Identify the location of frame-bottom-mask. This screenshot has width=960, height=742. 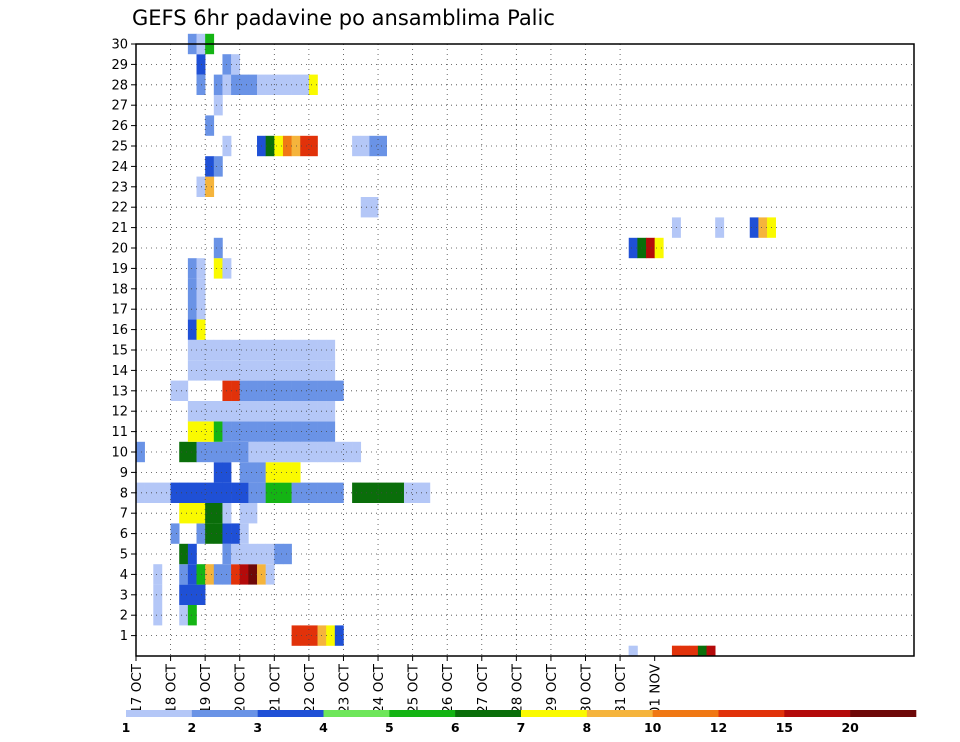
(525, 662).